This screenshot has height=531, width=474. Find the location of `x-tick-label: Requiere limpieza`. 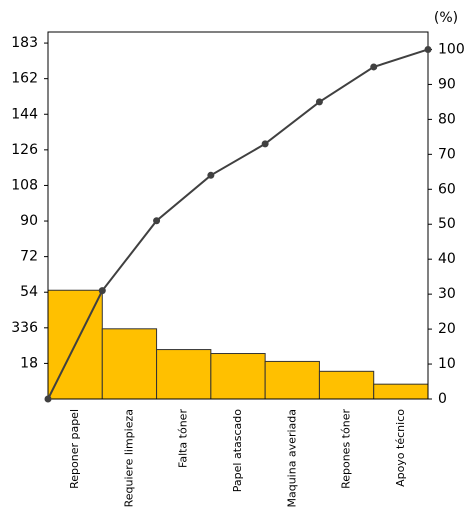

x-tick-label: Requiere limpieza is located at coordinates (128, 458).